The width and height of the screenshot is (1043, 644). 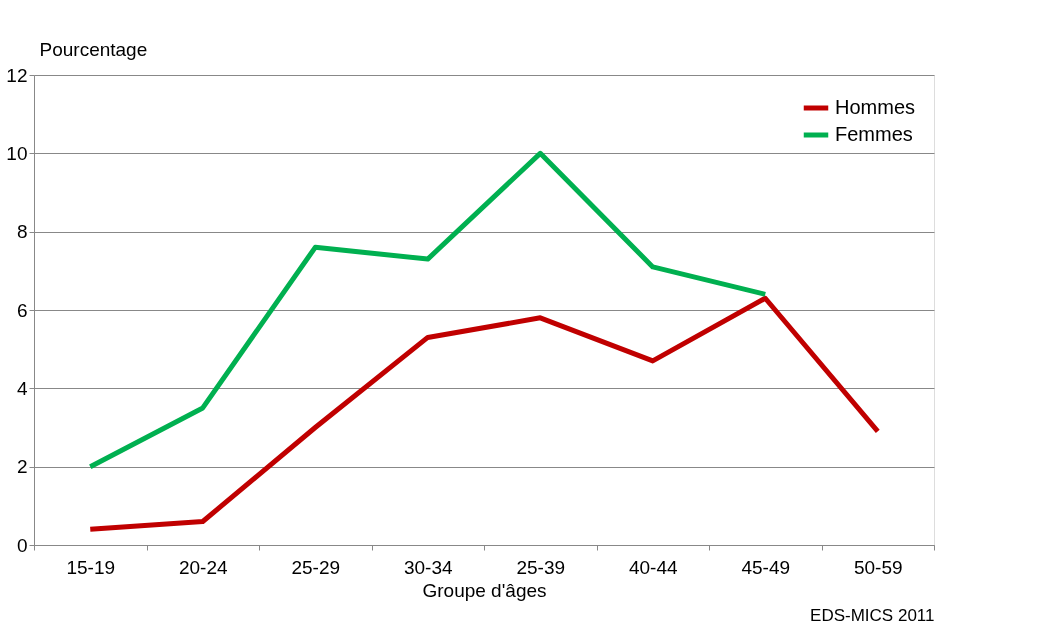 What do you see at coordinates (22, 232) in the screenshot?
I see `y-tick-label: 8` at bounding box center [22, 232].